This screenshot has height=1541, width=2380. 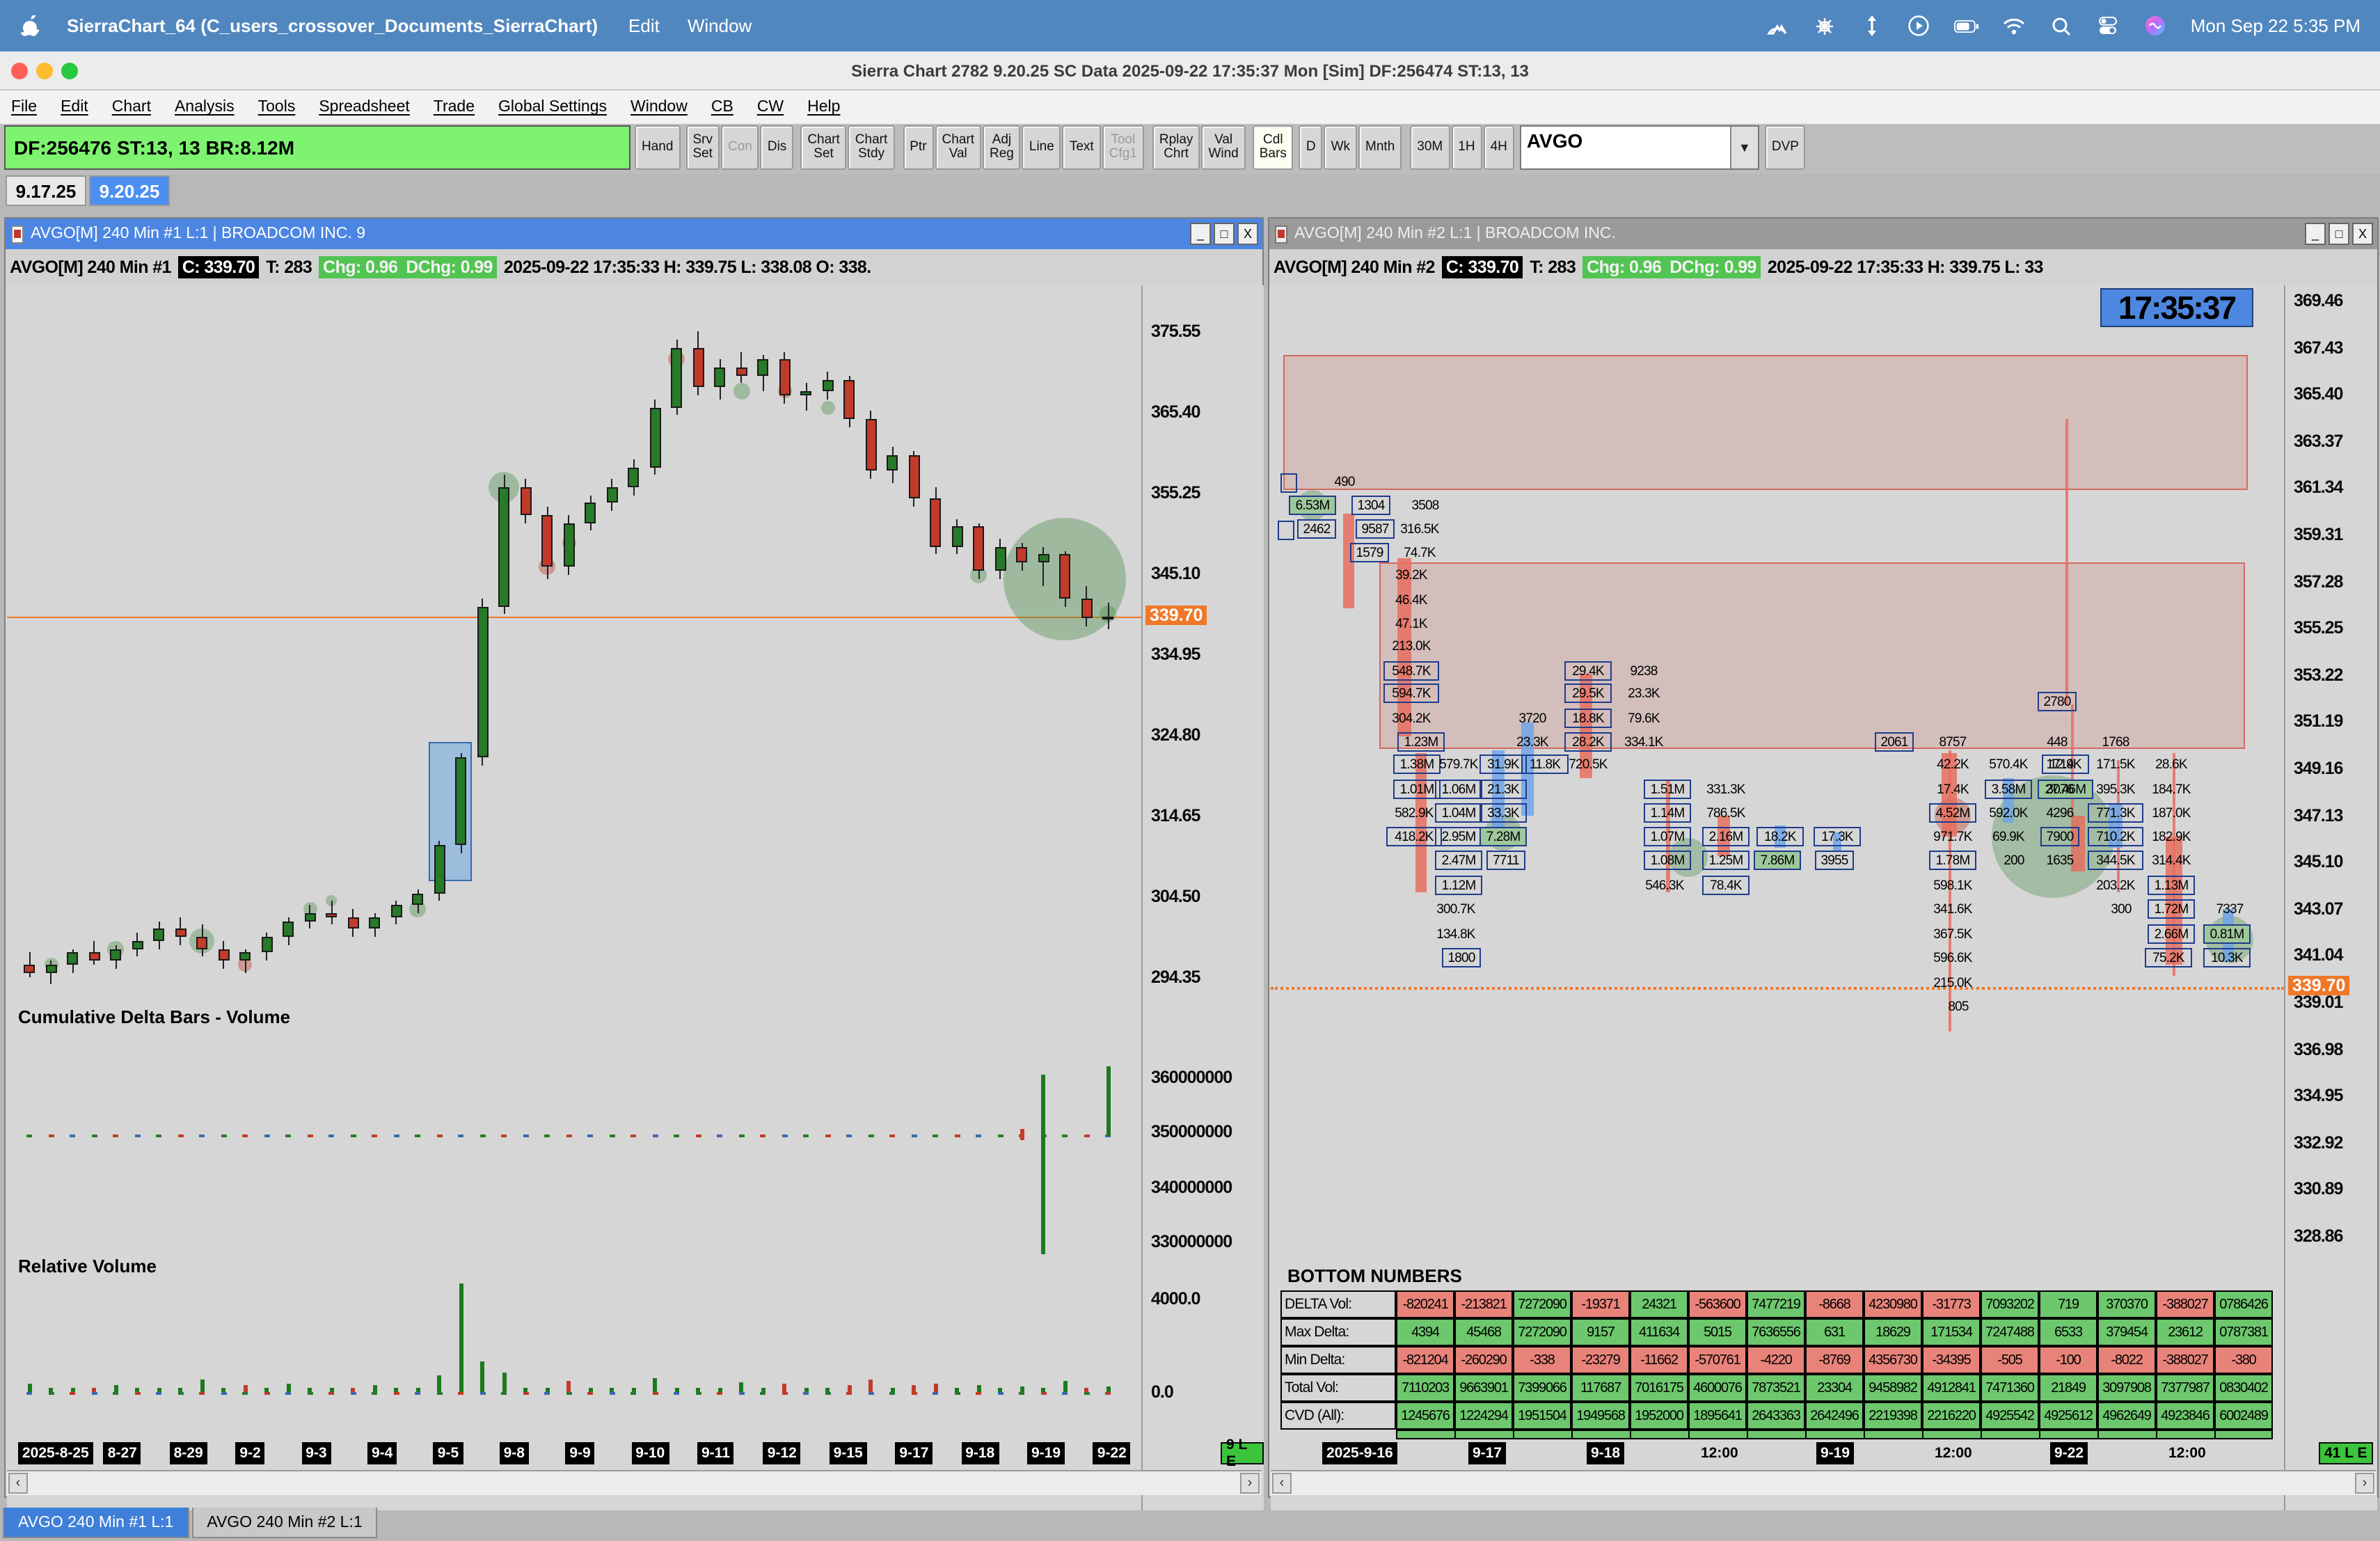 What do you see at coordinates (1341, 147) in the screenshot?
I see `toolbar-button-wk: Wk` at bounding box center [1341, 147].